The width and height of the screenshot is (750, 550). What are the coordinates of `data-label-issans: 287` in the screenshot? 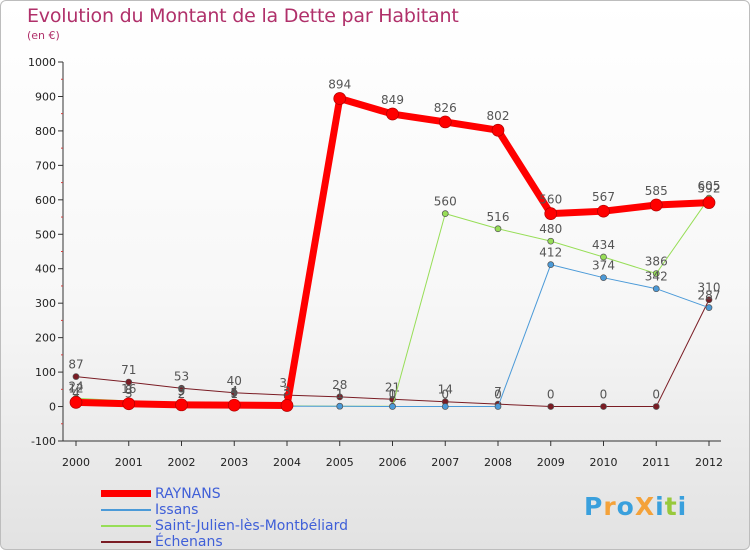 It's located at (709, 296).